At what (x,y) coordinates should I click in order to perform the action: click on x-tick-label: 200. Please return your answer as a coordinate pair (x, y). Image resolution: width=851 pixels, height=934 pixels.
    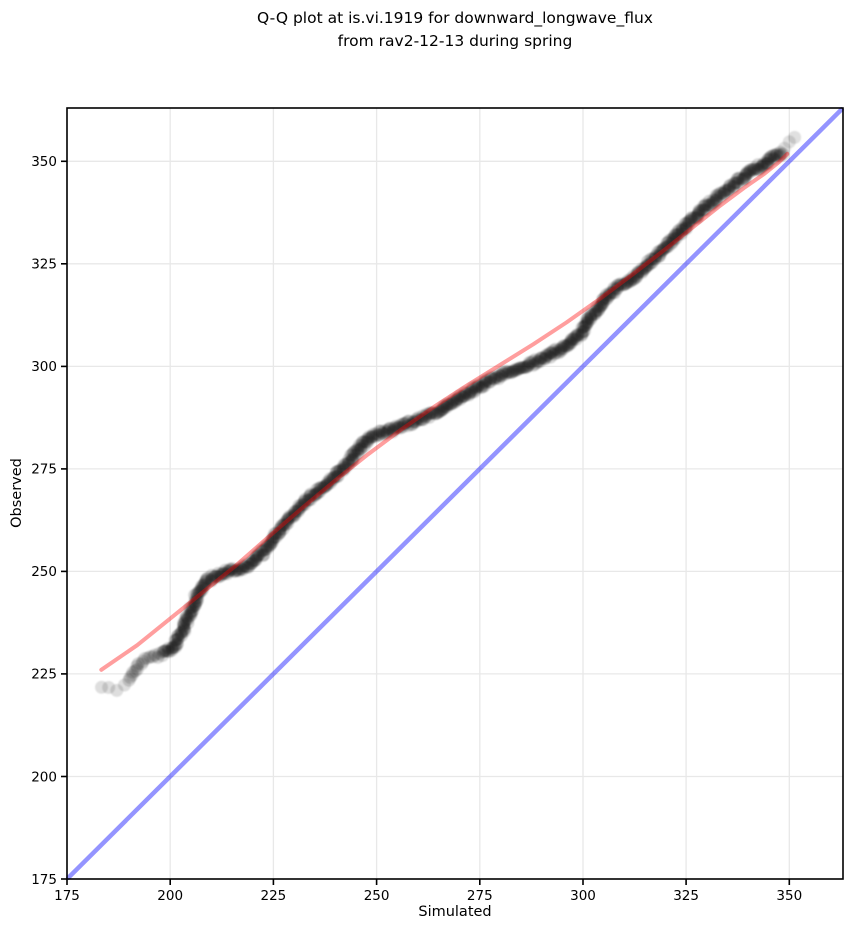
    Looking at the image, I should click on (170, 896).